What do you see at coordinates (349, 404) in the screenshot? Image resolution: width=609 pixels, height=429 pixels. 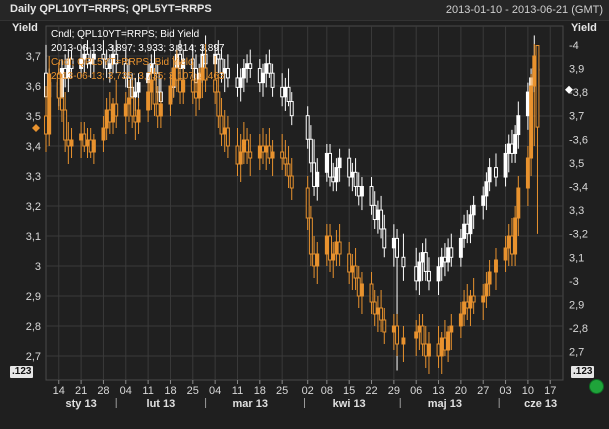 I see `x-month-label: kwi 13` at bounding box center [349, 404].